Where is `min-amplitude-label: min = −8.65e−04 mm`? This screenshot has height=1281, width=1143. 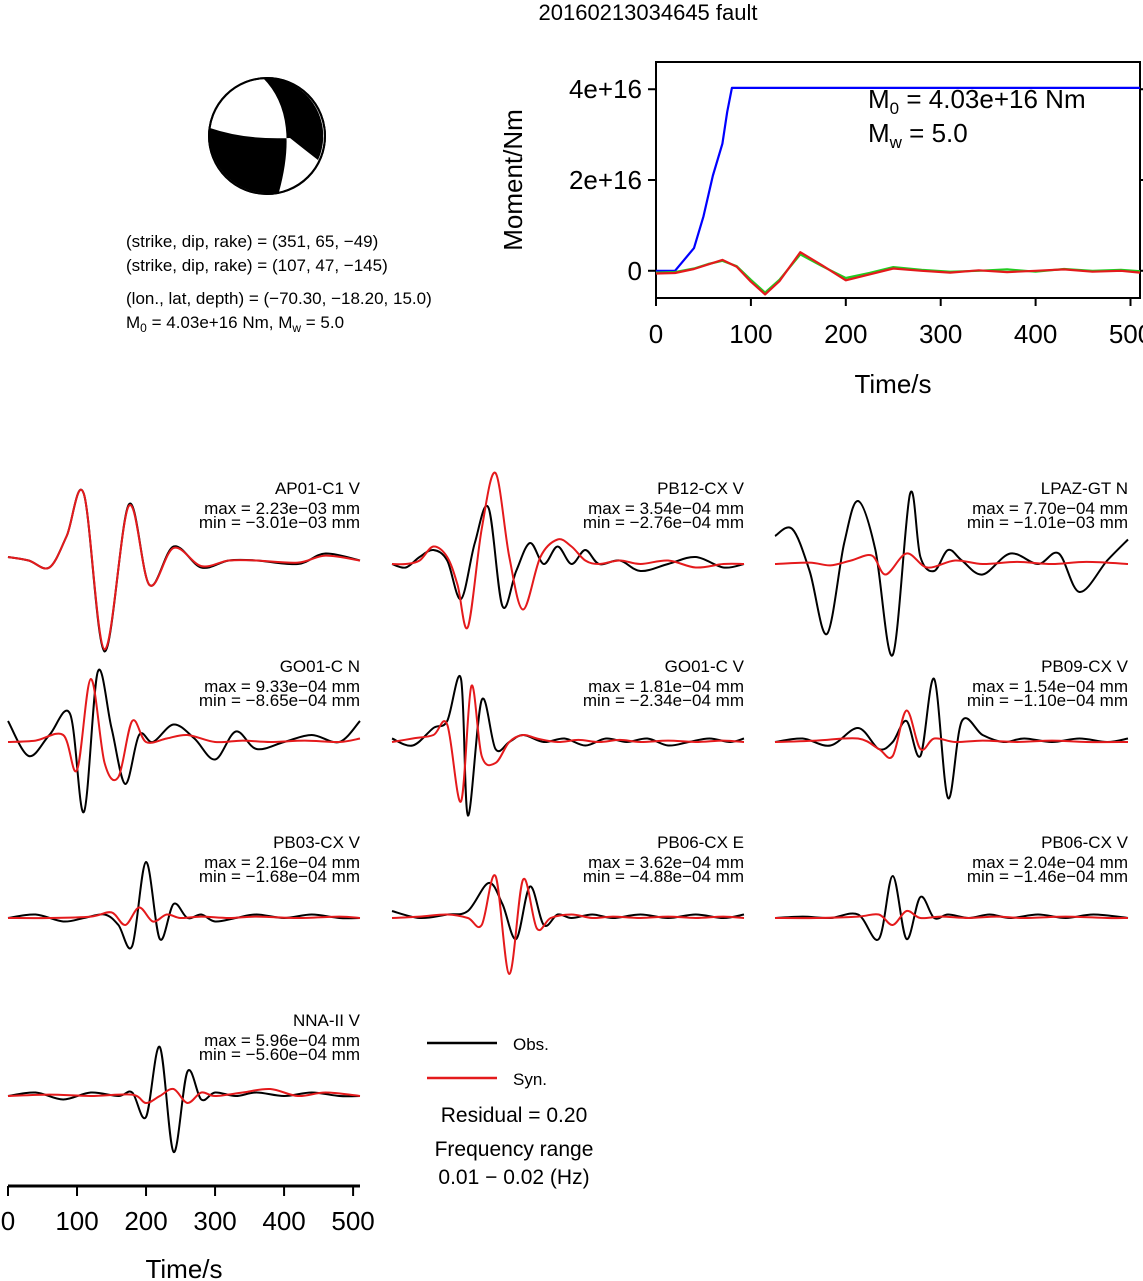
min-amplitude-label: min = −8.65e−04 mm is located at coordinates (279, 700).